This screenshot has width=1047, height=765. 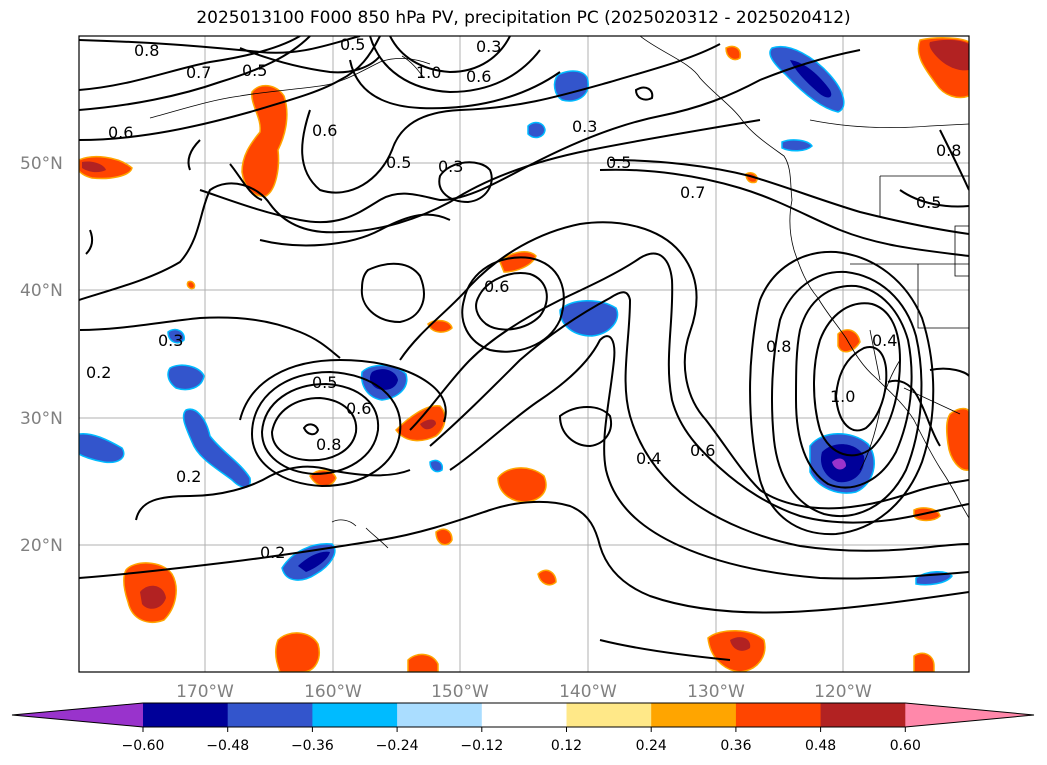 I want to click on lon-label-160w: 160°W, so click(x=333, y=692).